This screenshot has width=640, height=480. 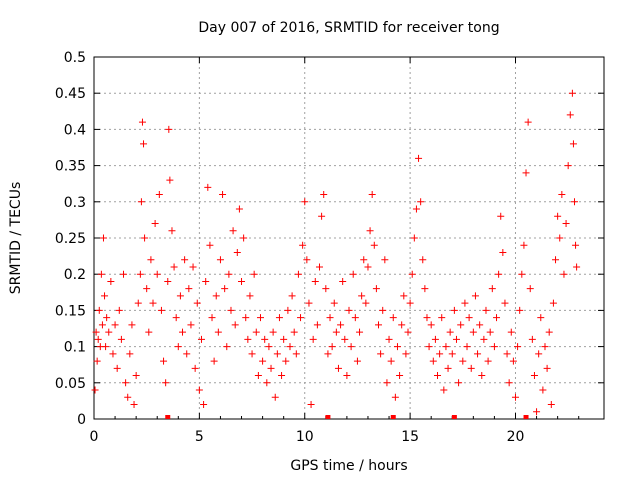 What do you see at coordinates (348, 466) in the screenshot?
I see `x-axis-title: GPS time / hours` at bounding box center [348, 466].